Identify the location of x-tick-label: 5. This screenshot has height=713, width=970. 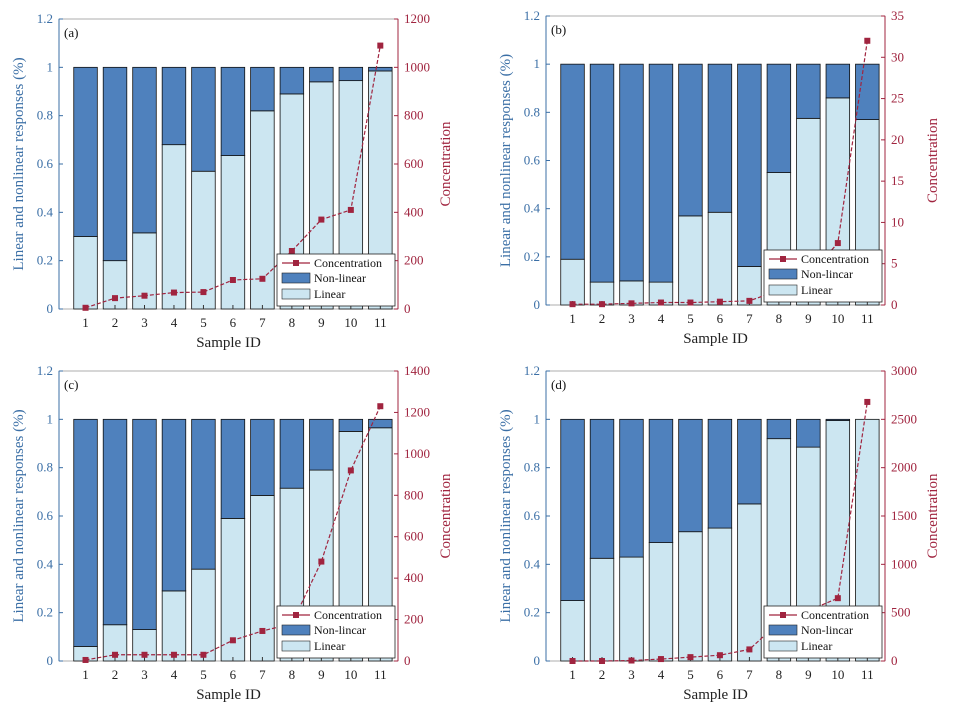
(203, 322).